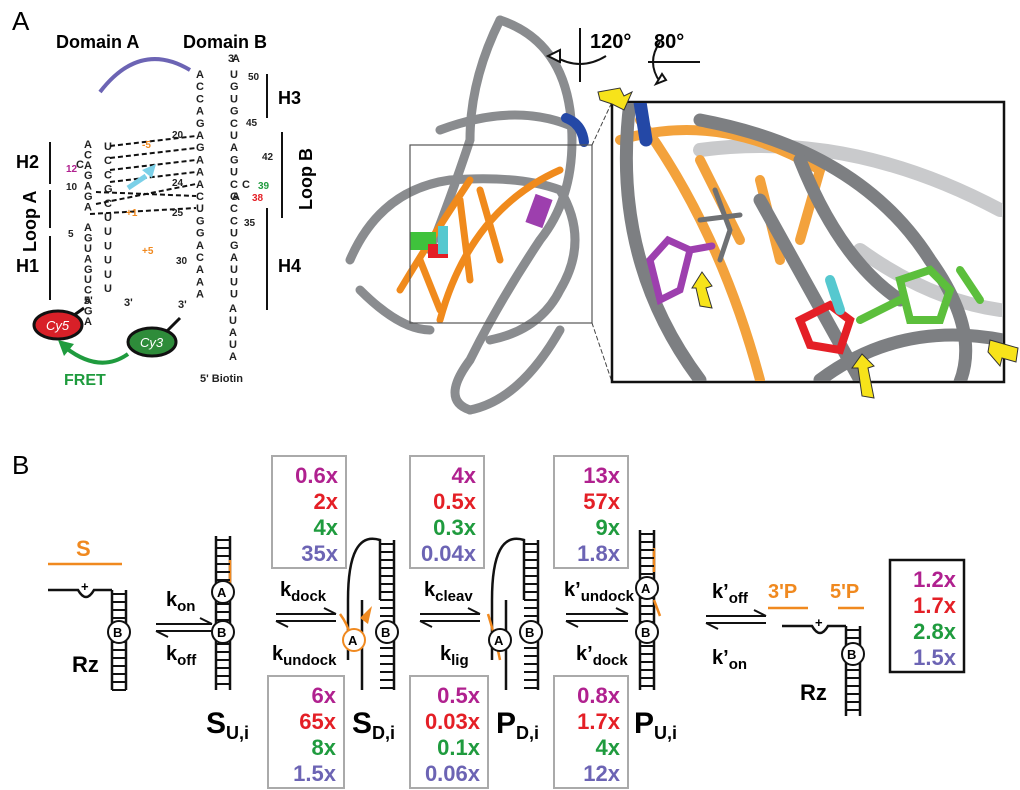 This screenshot has height=790, width=1020. What do you see at coordinates (730, 594) in the screenshot?
I see `rate-kpoff: k’off` at bounding box center [730, 594].